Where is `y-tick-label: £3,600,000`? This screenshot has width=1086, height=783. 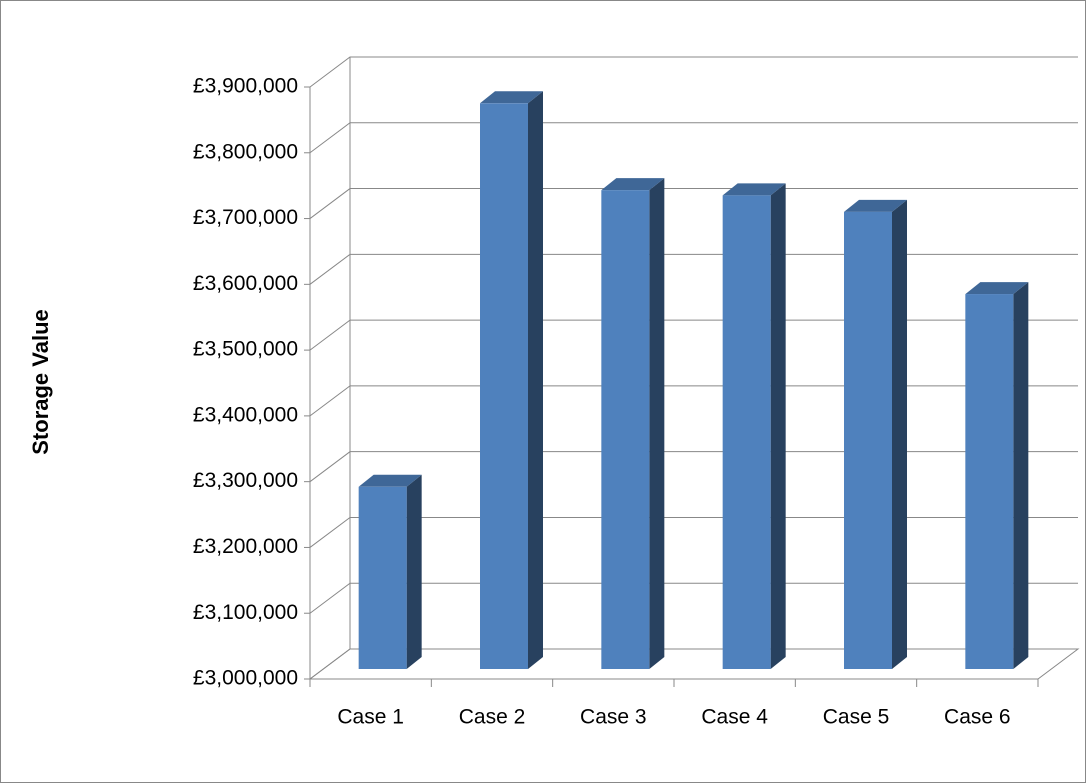 y-tick-label: £3,600,000 is located at coordinates (245, 283).